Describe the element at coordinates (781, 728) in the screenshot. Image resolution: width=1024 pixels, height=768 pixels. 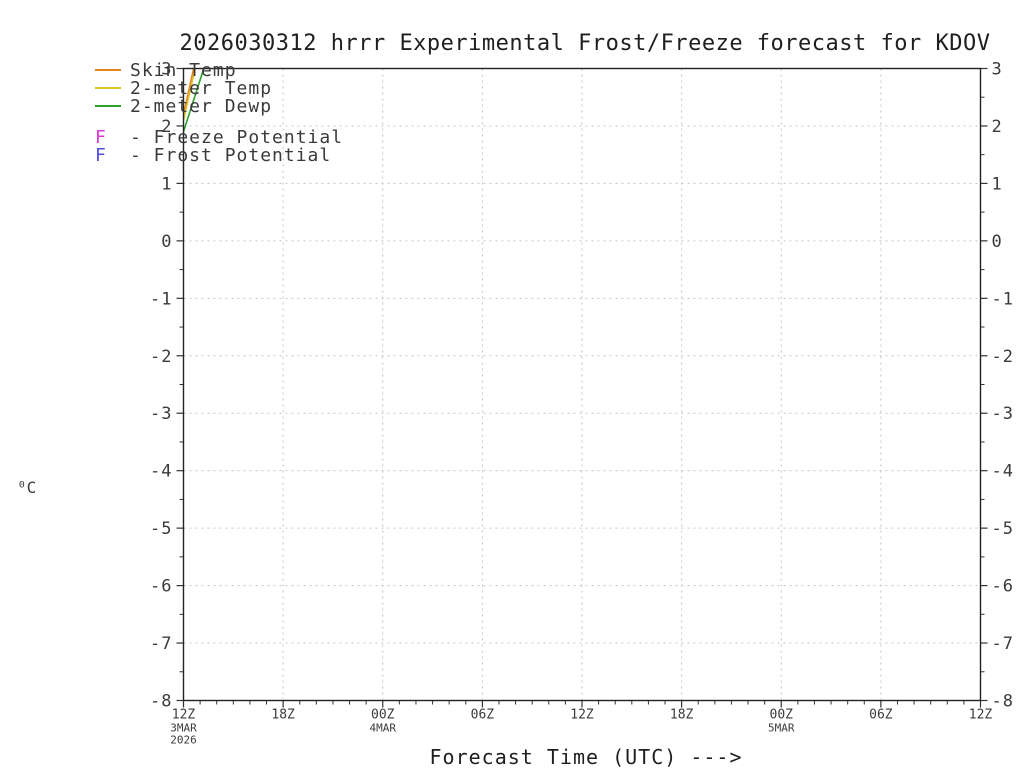
I see `x-date-label: 5MAR` at that location.